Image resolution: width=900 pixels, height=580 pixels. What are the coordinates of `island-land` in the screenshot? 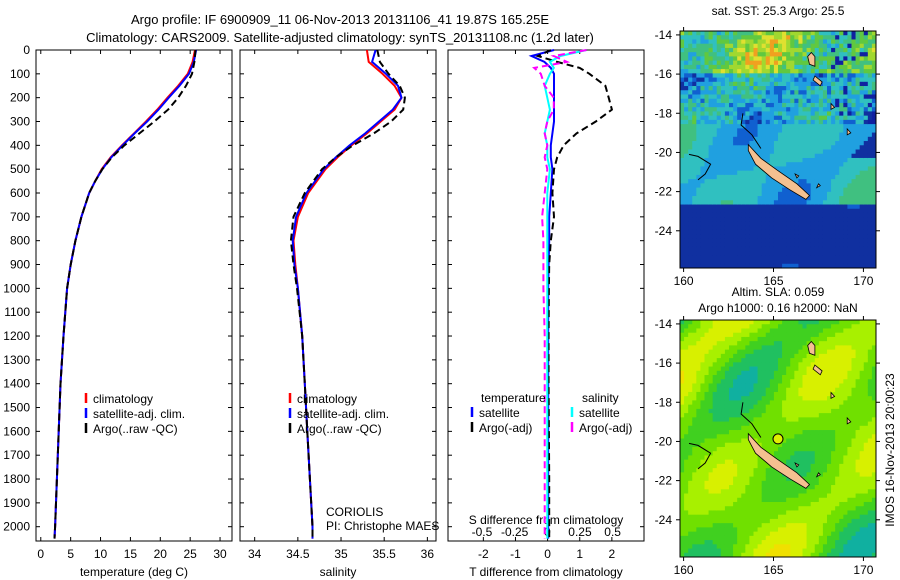 It's located at (797, 176).